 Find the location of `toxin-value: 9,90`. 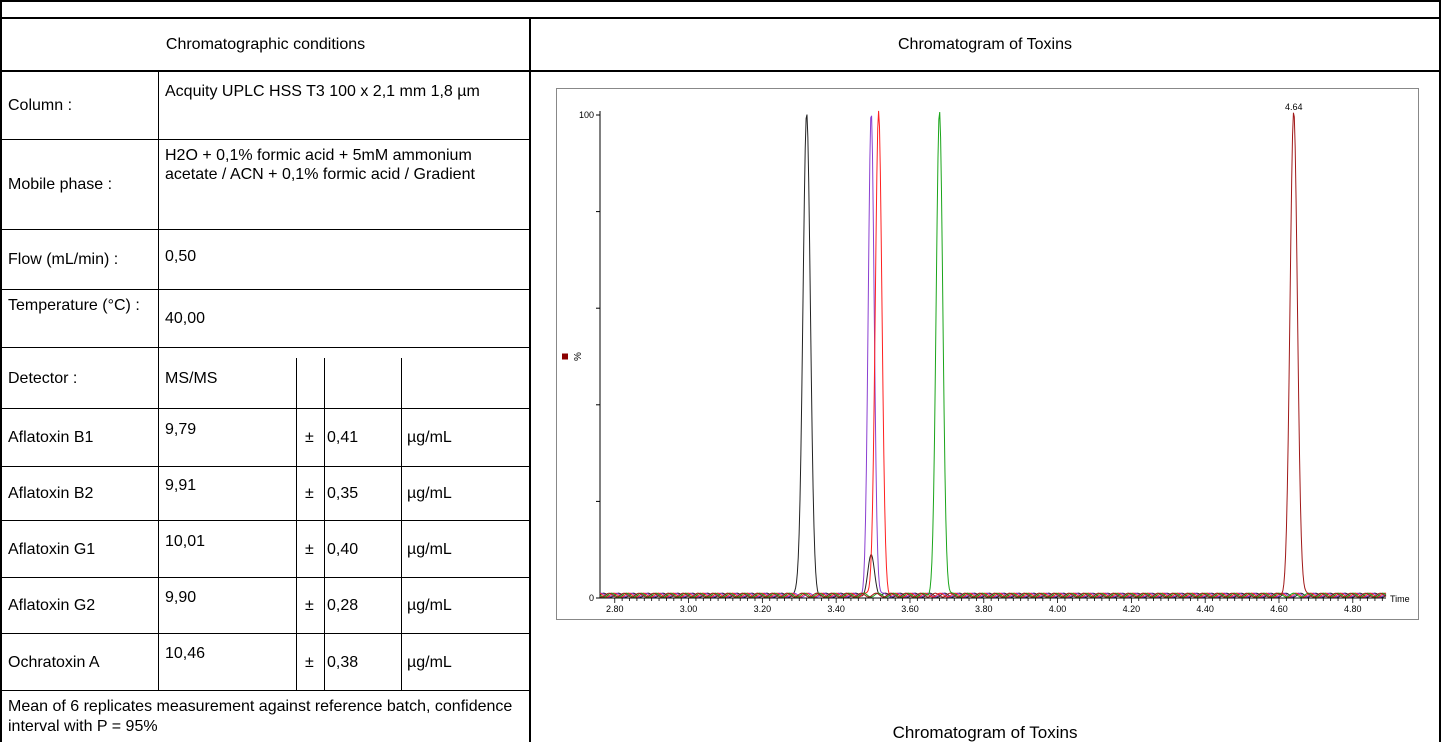

toxin-value: 9,90 is located at coordinates (181, 597).